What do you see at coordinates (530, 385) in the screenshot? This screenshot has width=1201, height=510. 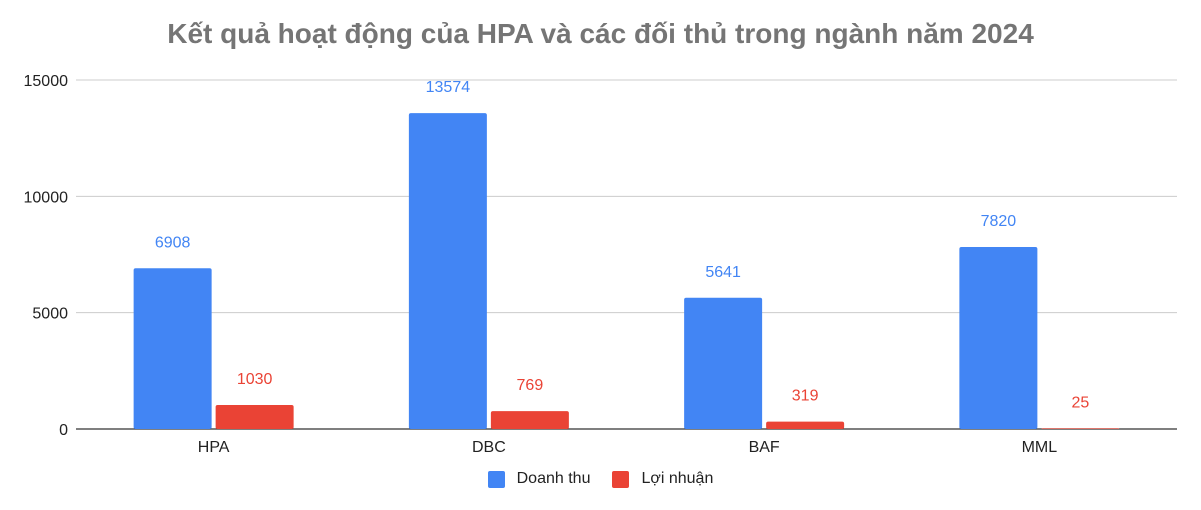 I see `data-label-loi-nhuan: 769` at bounding box center [530, 385].